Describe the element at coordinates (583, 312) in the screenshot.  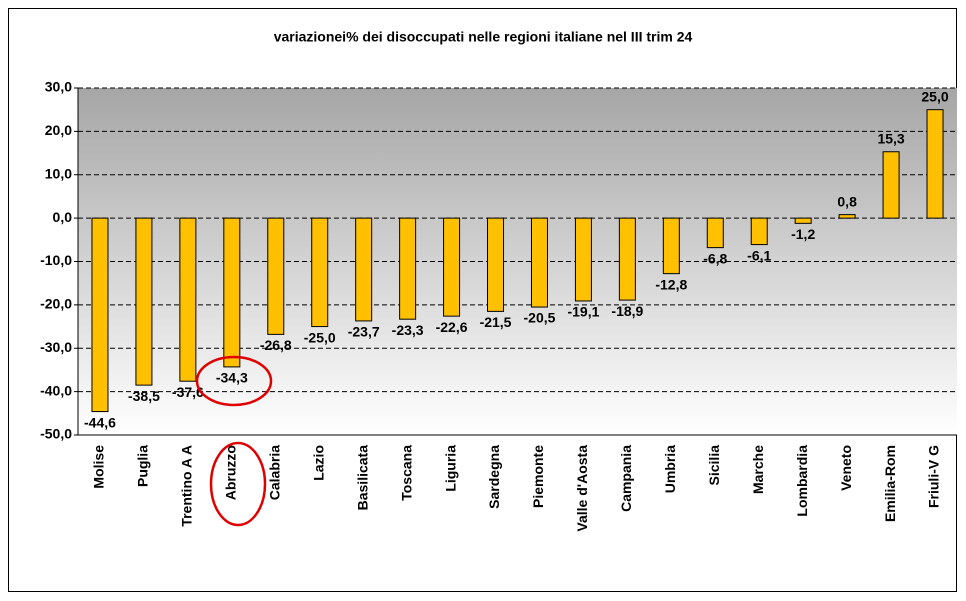
I see `value-label: -19,1` at that location.